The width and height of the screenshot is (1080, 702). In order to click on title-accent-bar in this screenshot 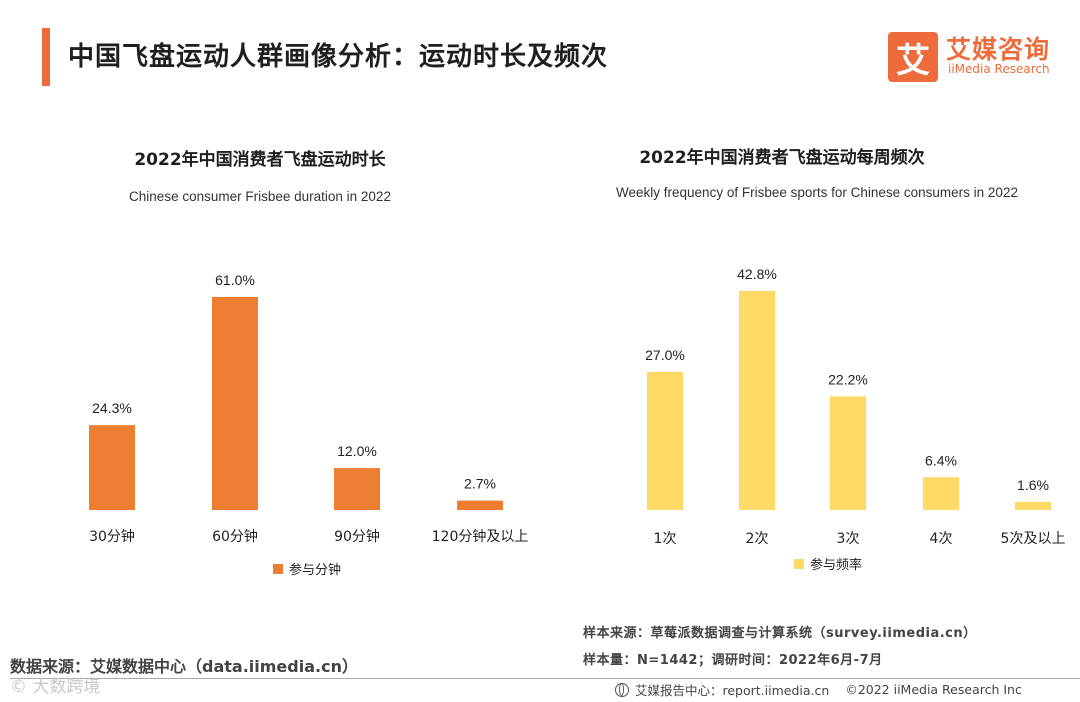, I will do `click(46, 57)`.